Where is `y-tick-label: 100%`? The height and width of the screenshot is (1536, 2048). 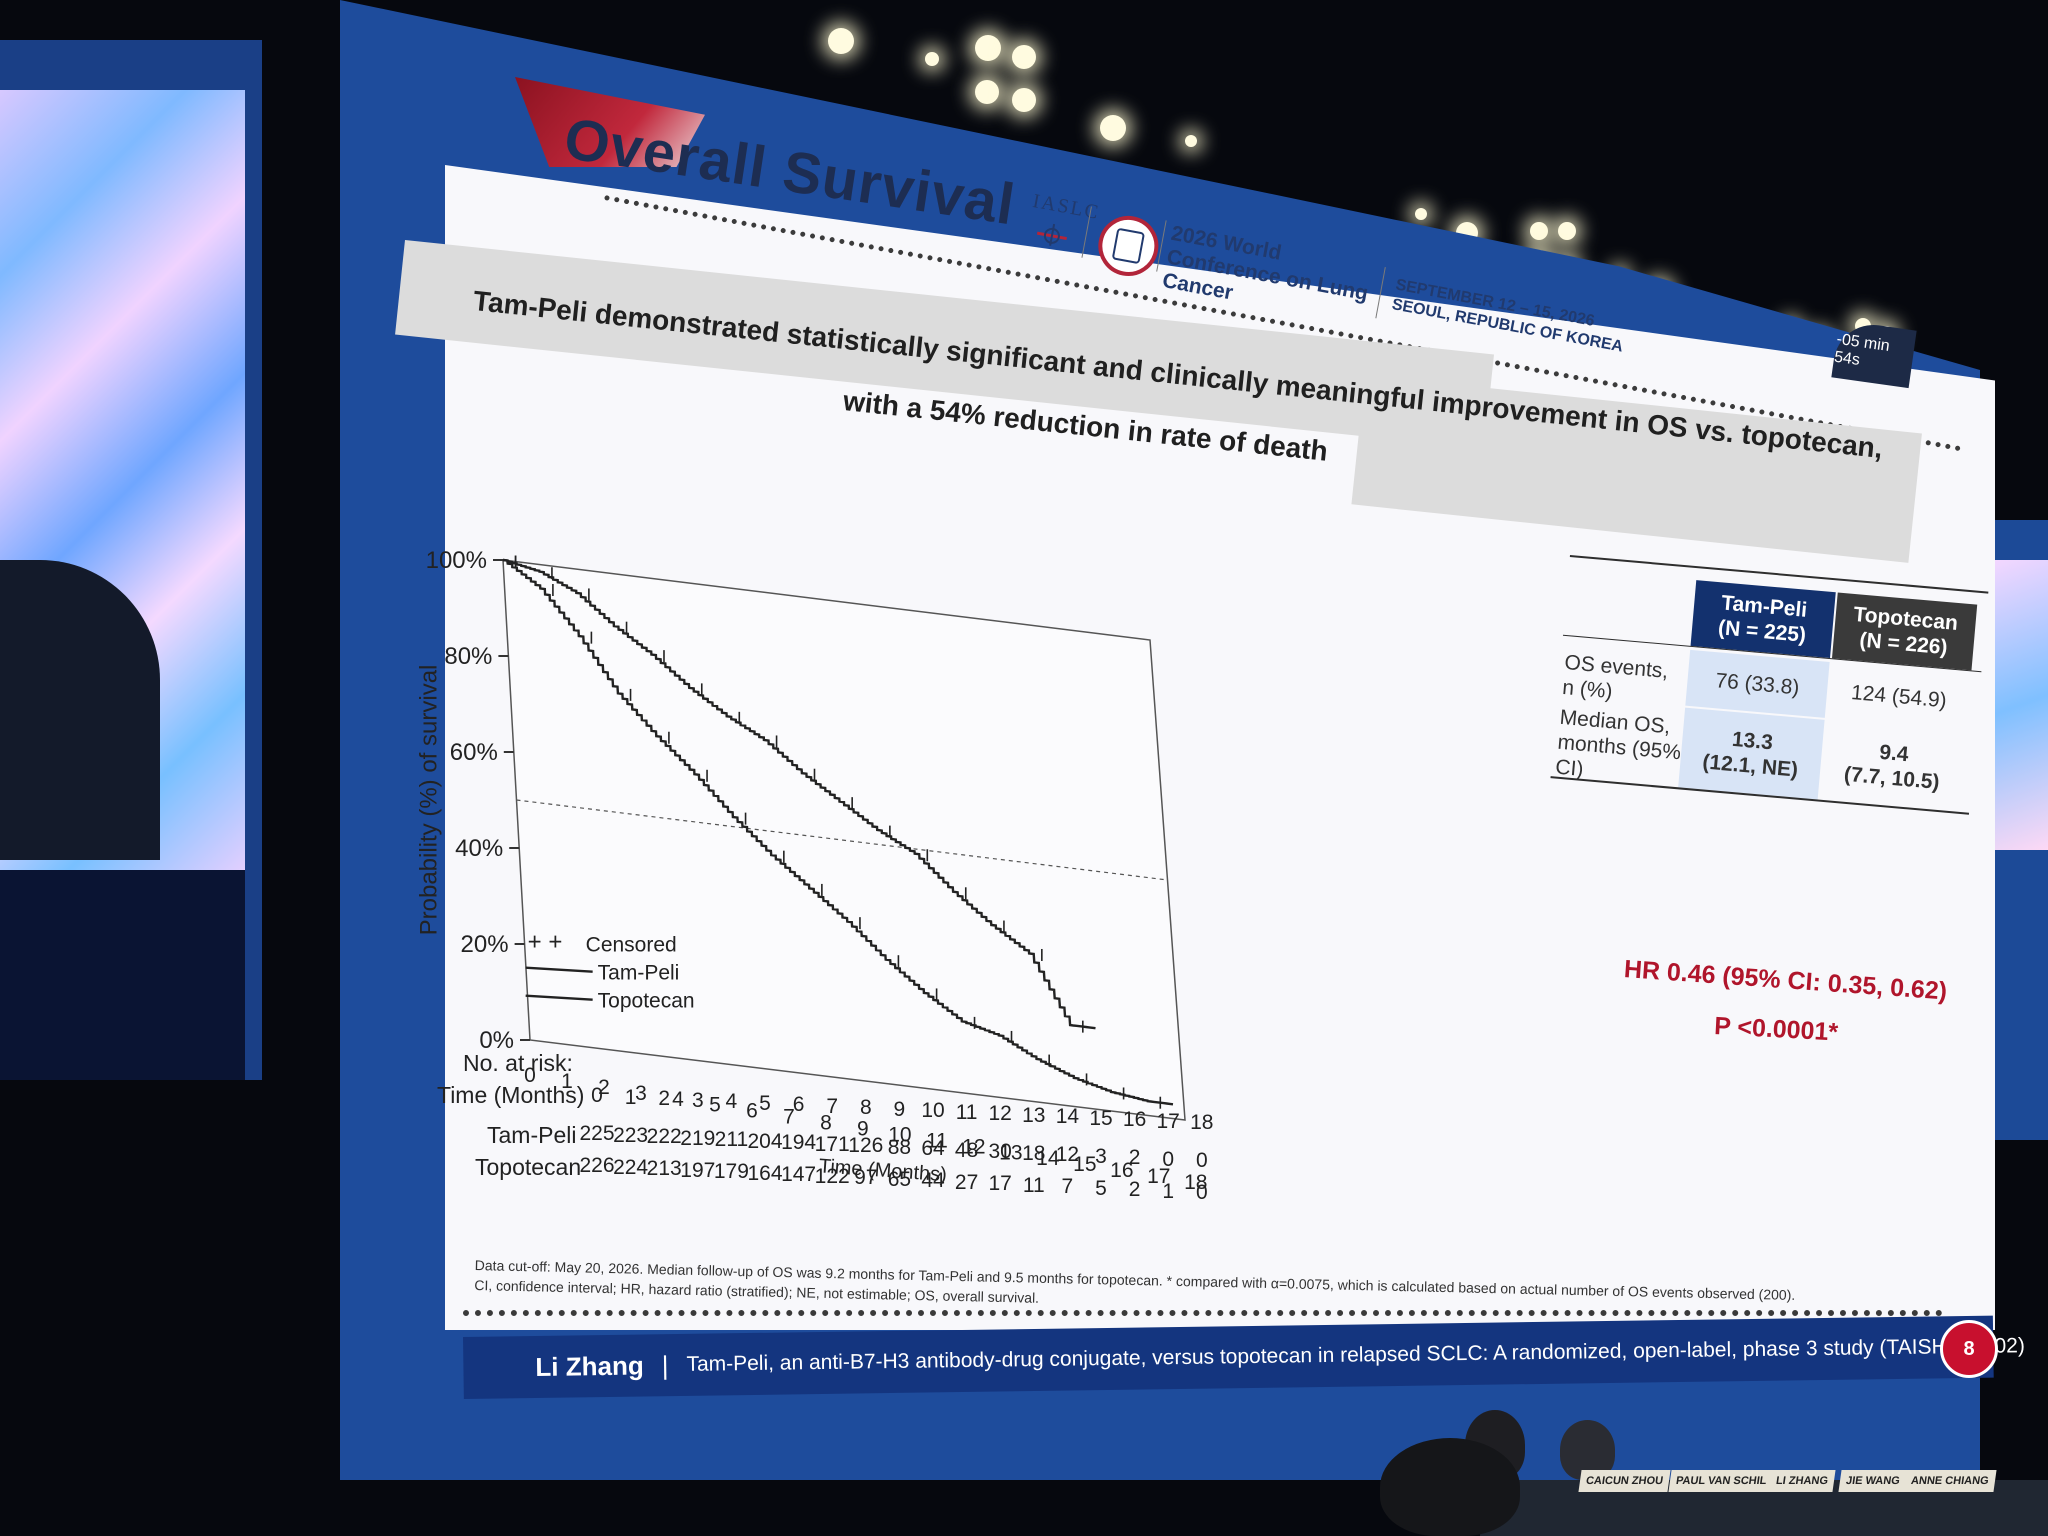 y-tick-label: 100% is located at coordinates (456, 560).